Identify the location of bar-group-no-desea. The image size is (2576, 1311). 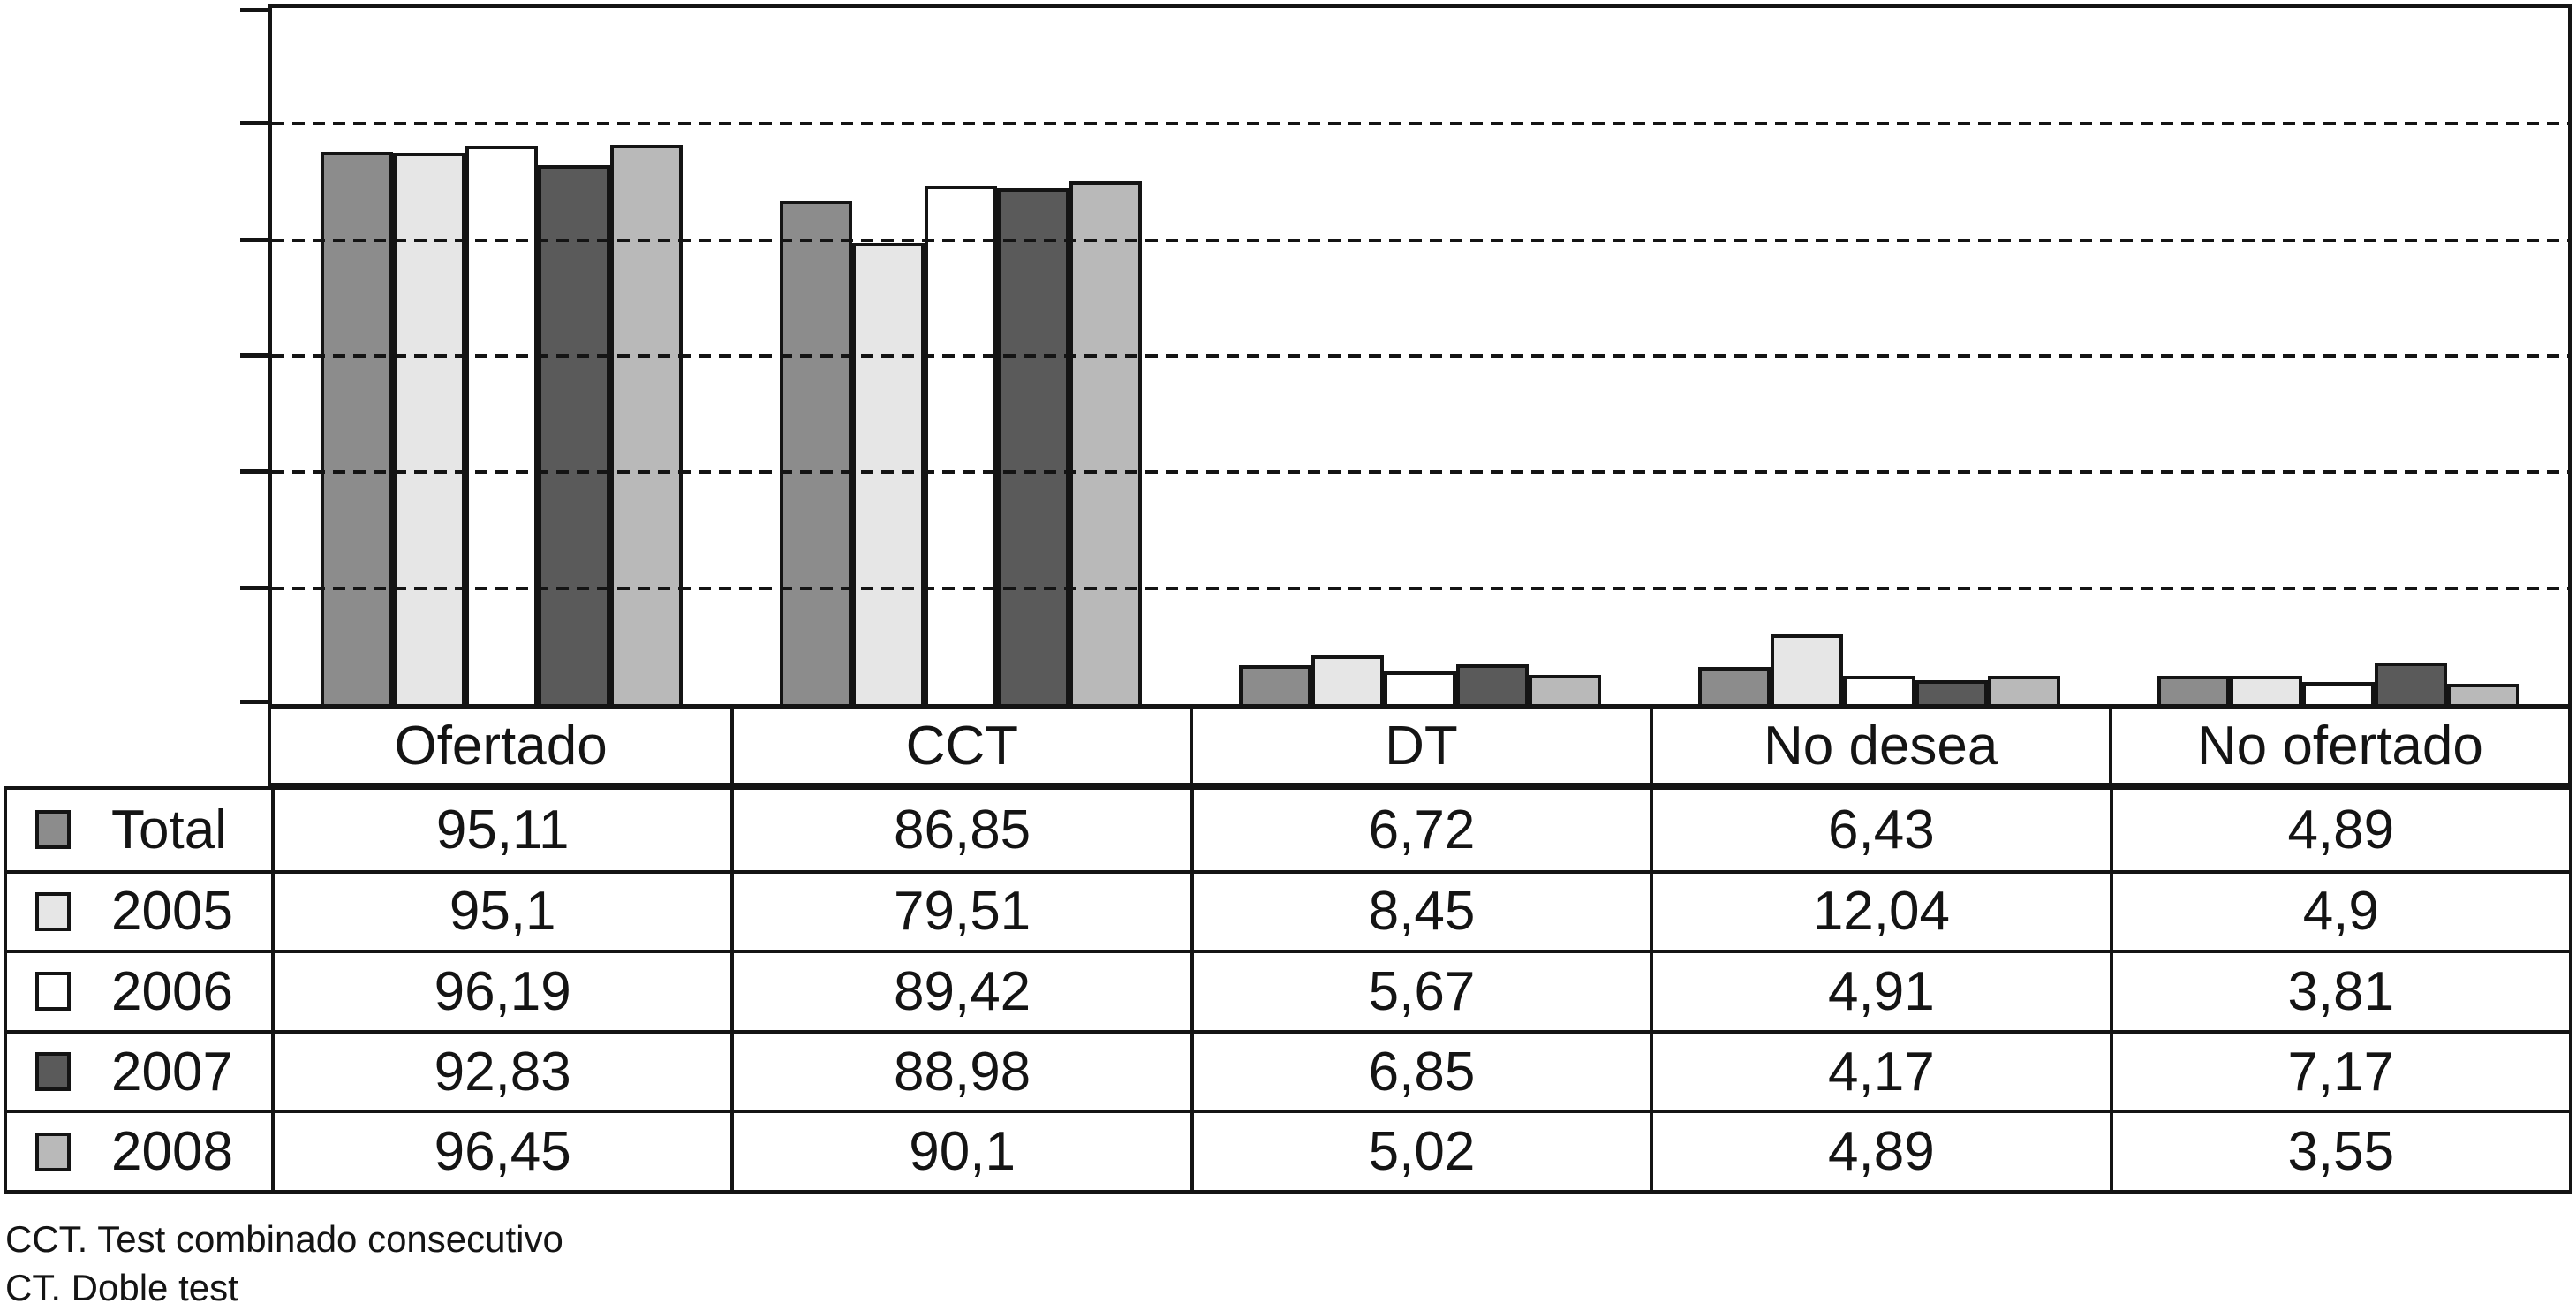
(1880, 356).